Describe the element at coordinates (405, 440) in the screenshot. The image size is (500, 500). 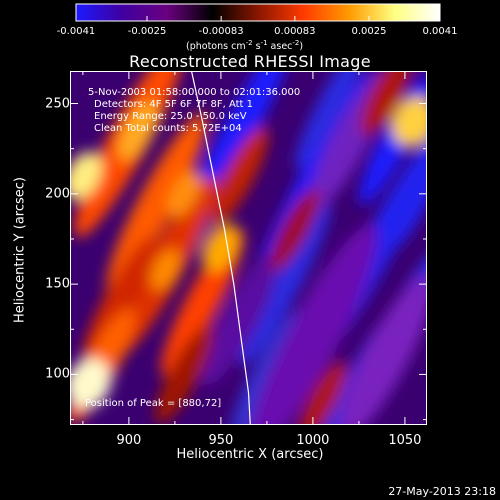
I see `x-tick-label: 1050` at that location.